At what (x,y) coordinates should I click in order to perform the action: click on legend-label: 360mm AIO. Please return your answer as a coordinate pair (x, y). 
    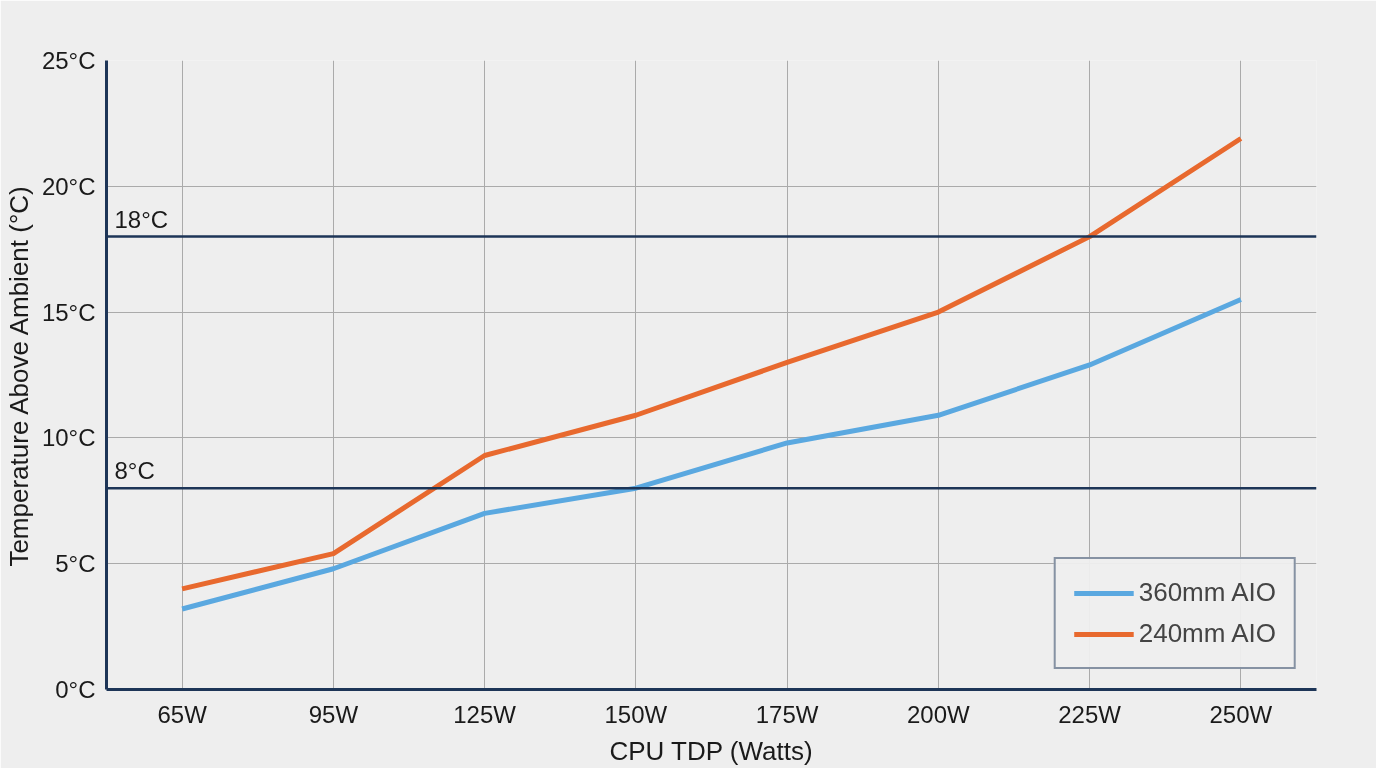
    Looking at the image, I should click on (1207, 592).